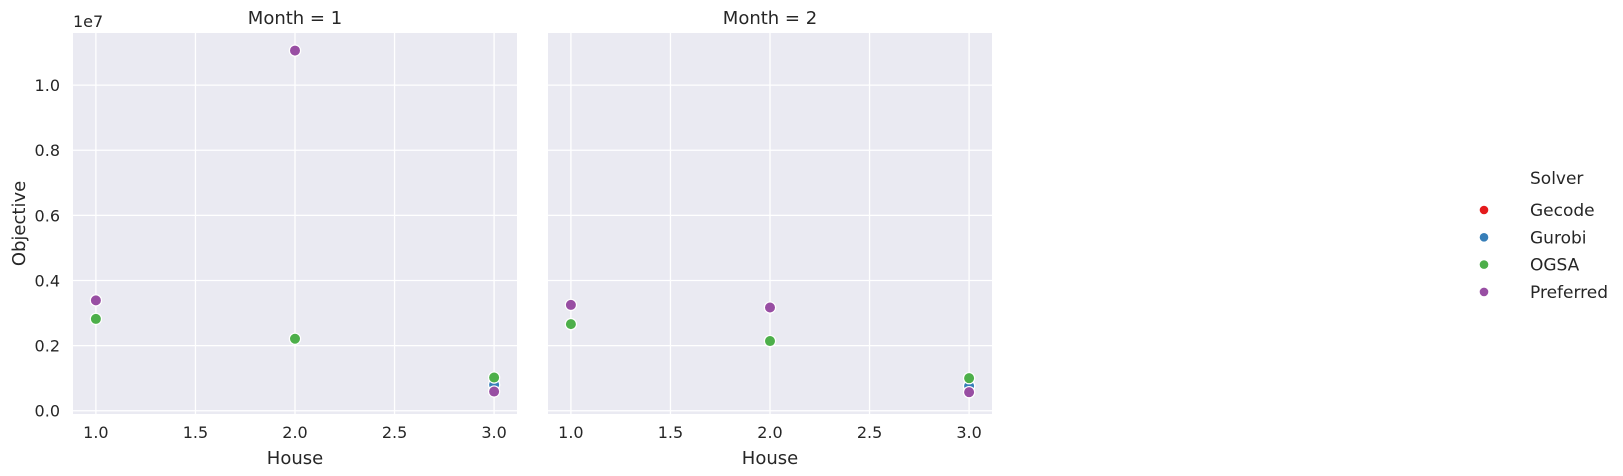 The image size is (1623, 476). What do you see at coordinates (1562, 211) in the screenshot?
I see `legend-label-gecode: Gecode` at bounding box center [1562, 211].